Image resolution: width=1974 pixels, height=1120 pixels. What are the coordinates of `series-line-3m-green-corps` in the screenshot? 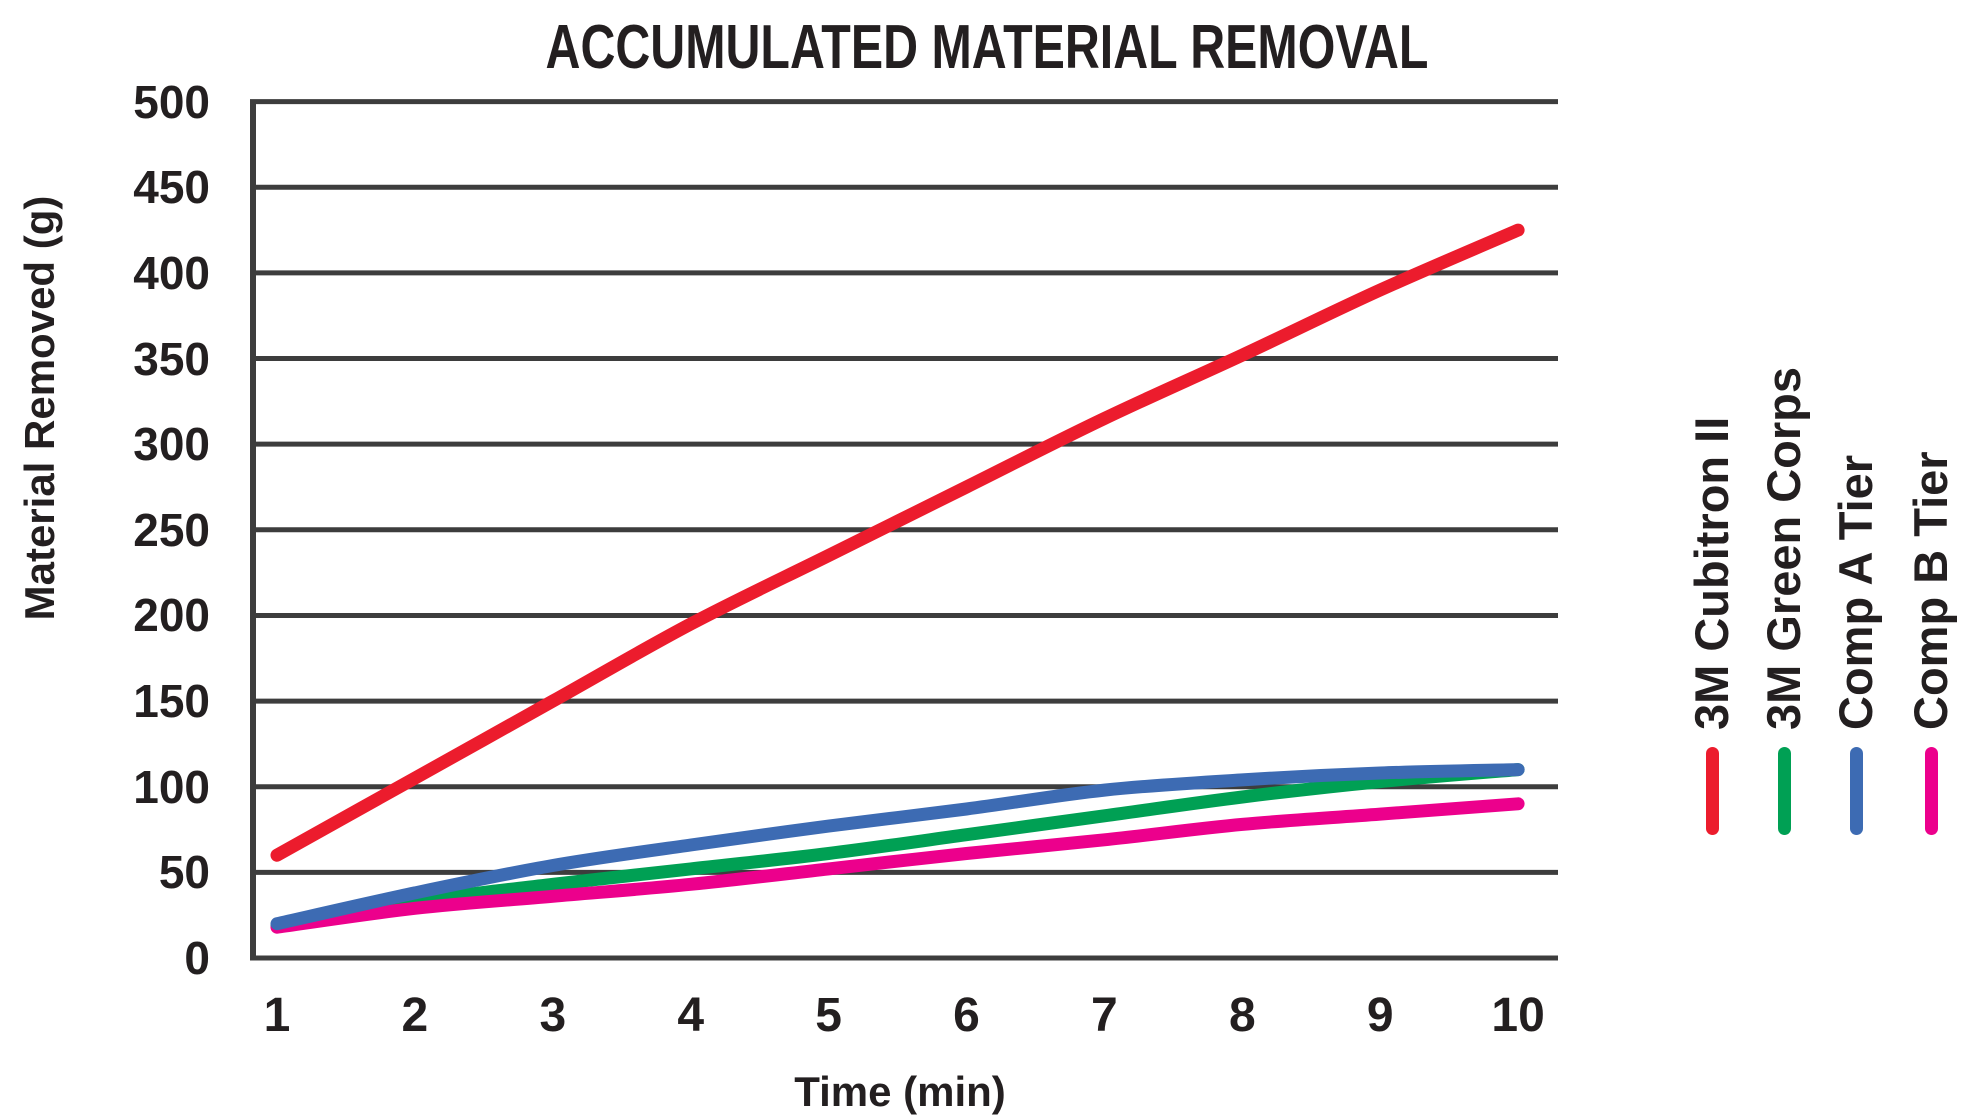 It's located at (897, 847).